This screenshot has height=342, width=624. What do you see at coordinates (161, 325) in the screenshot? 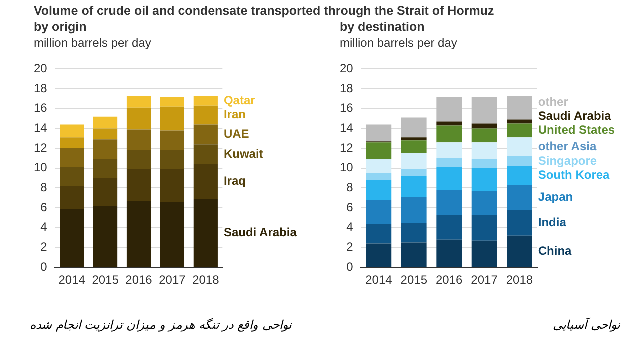
I see `text: نواحی واقع در تنگه هرمز و میزان ترانزیت انجام شده` at bounding box center [161, 325].